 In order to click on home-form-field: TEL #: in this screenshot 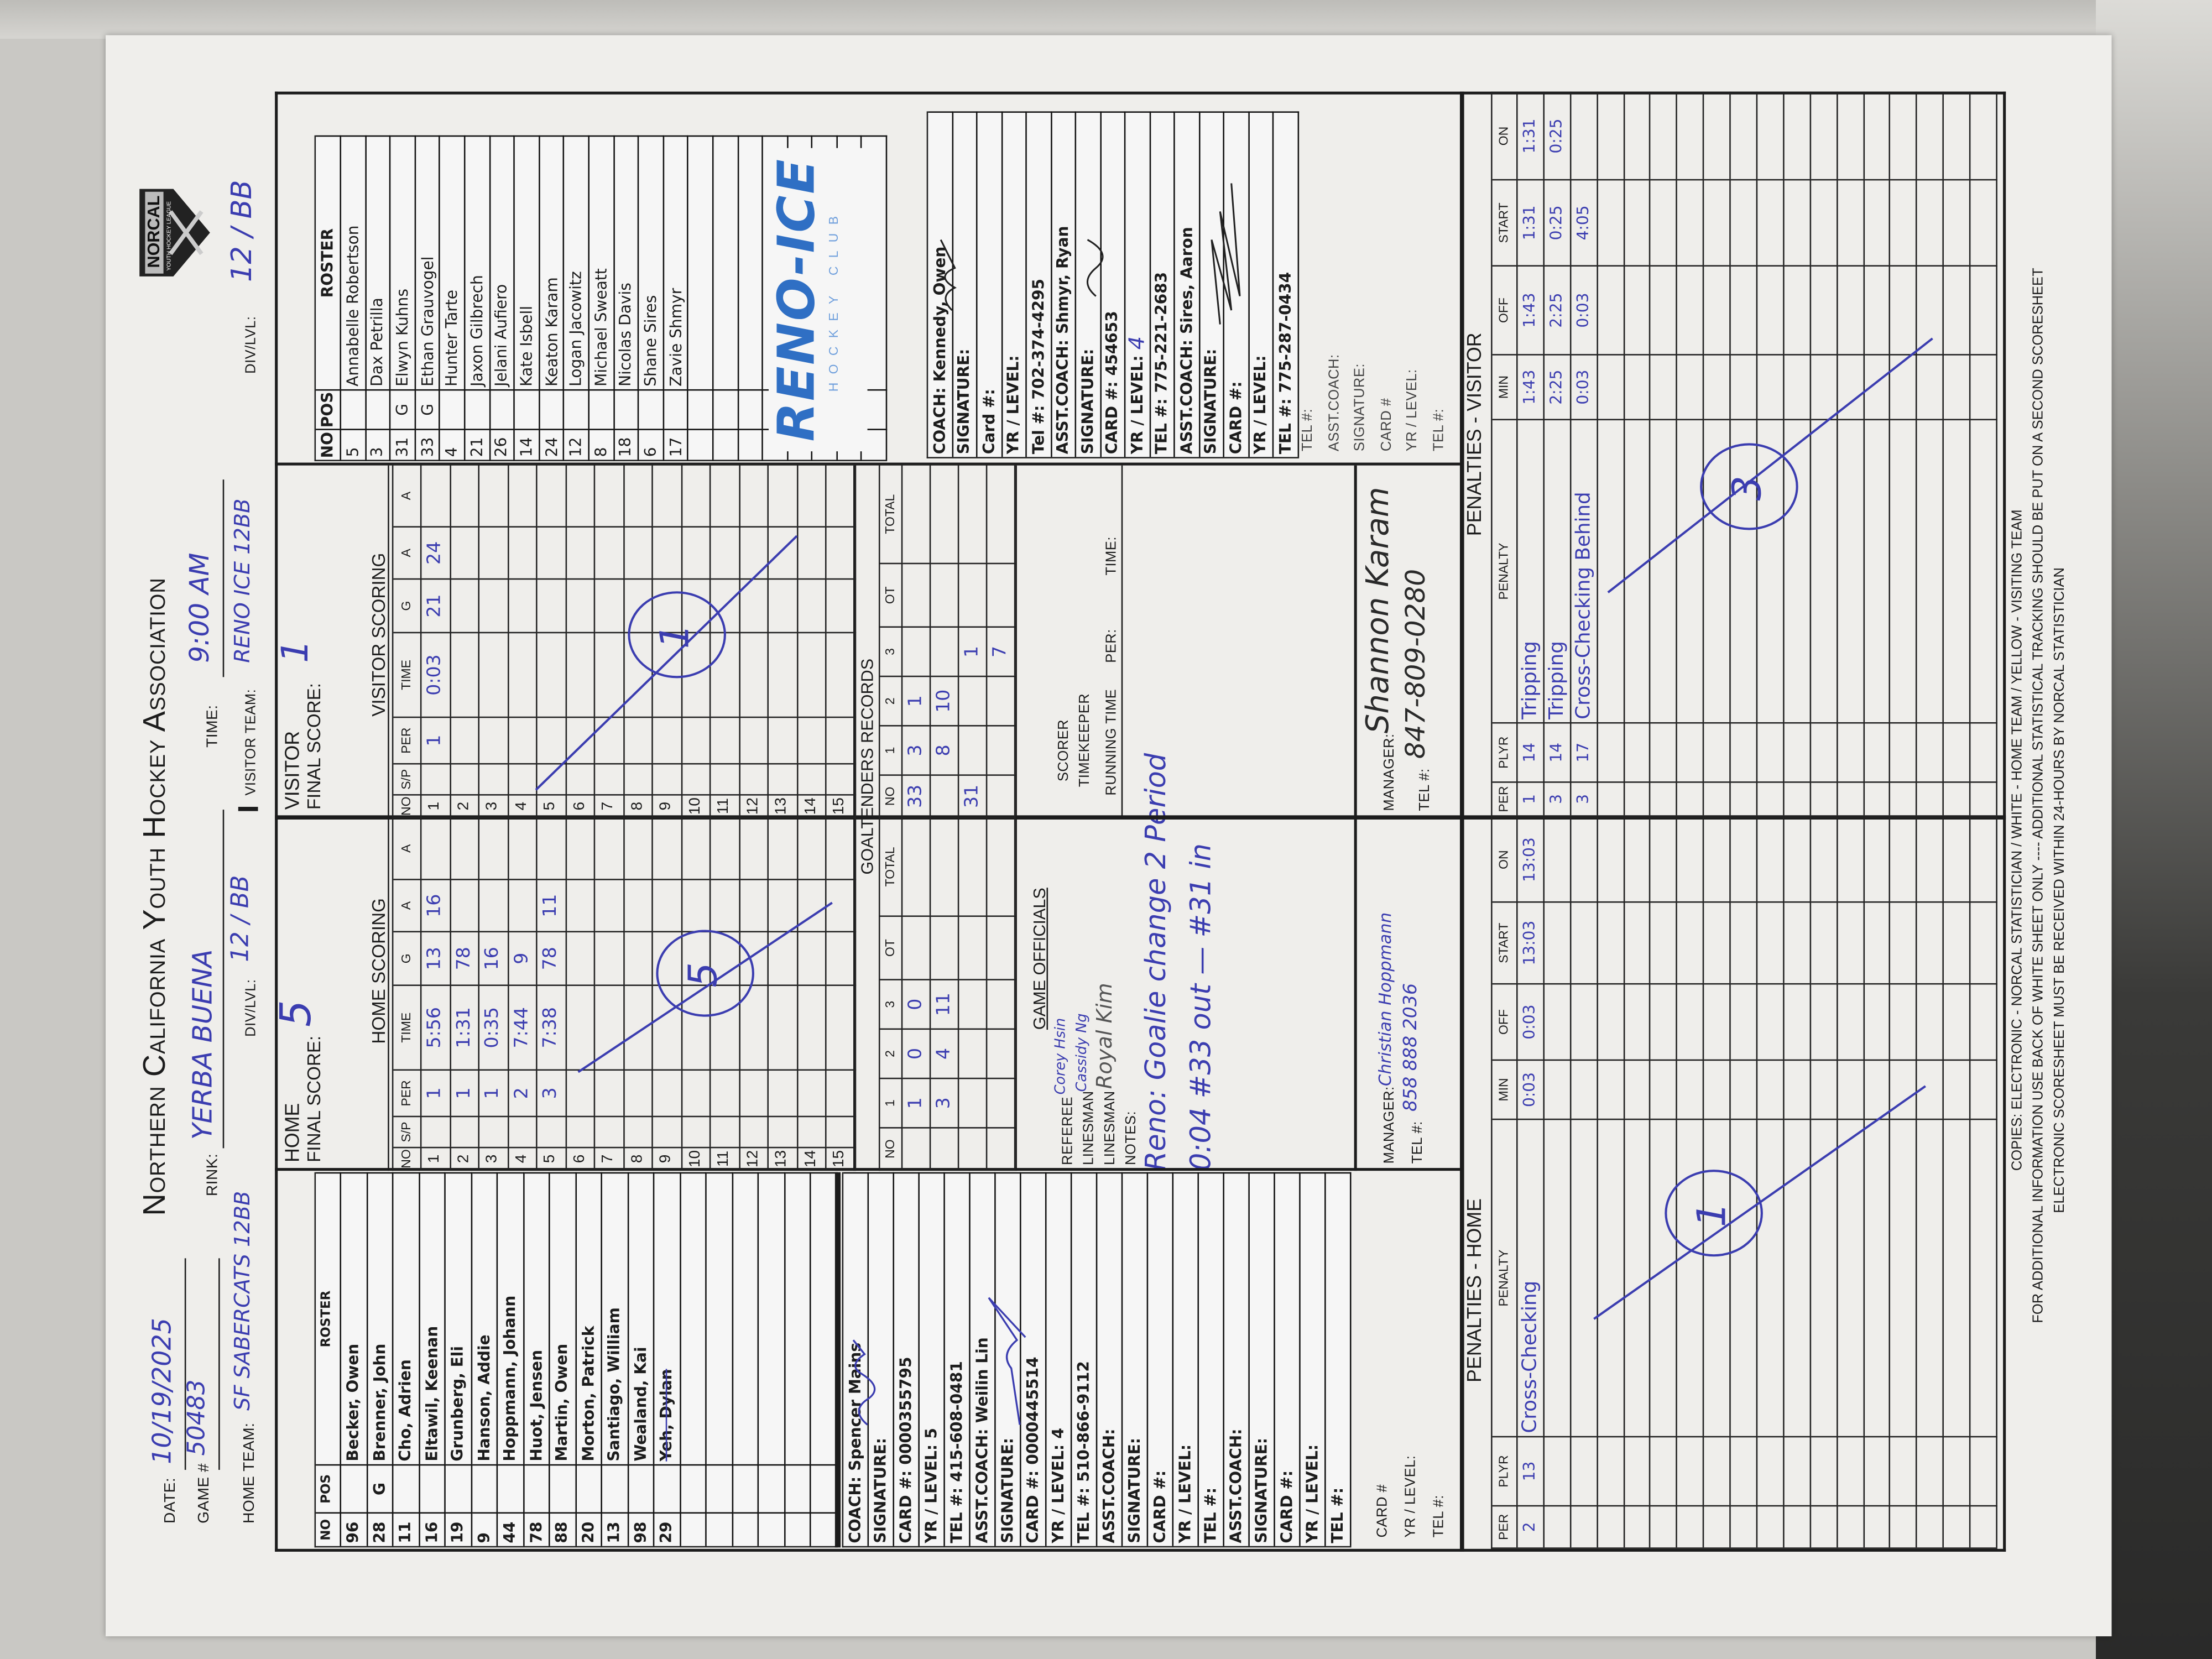, I will do `click(1439, 1516)`.